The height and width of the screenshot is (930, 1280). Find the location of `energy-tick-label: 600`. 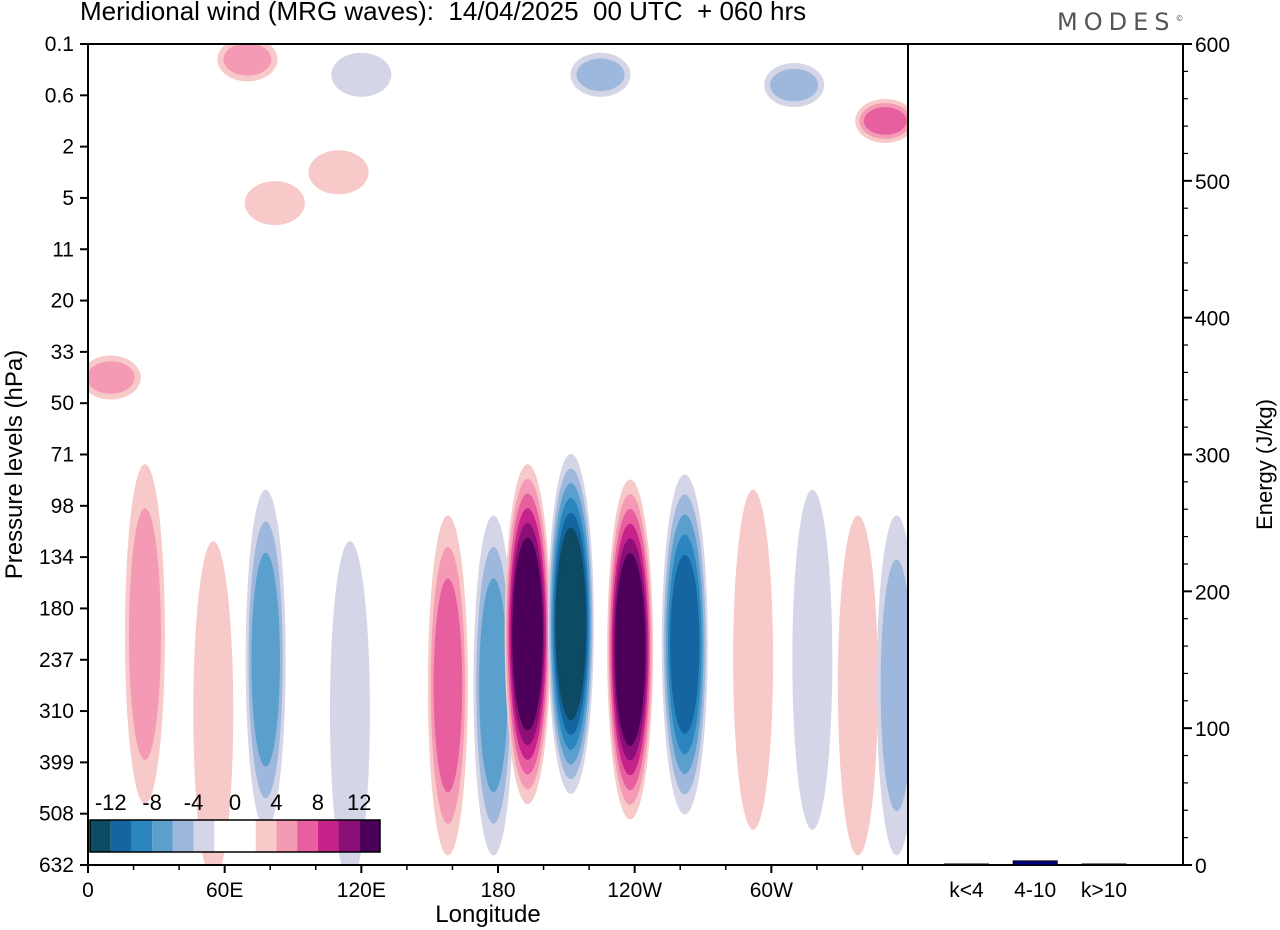

energy-tick-label: 600 is located at coordinates (1212, 45).